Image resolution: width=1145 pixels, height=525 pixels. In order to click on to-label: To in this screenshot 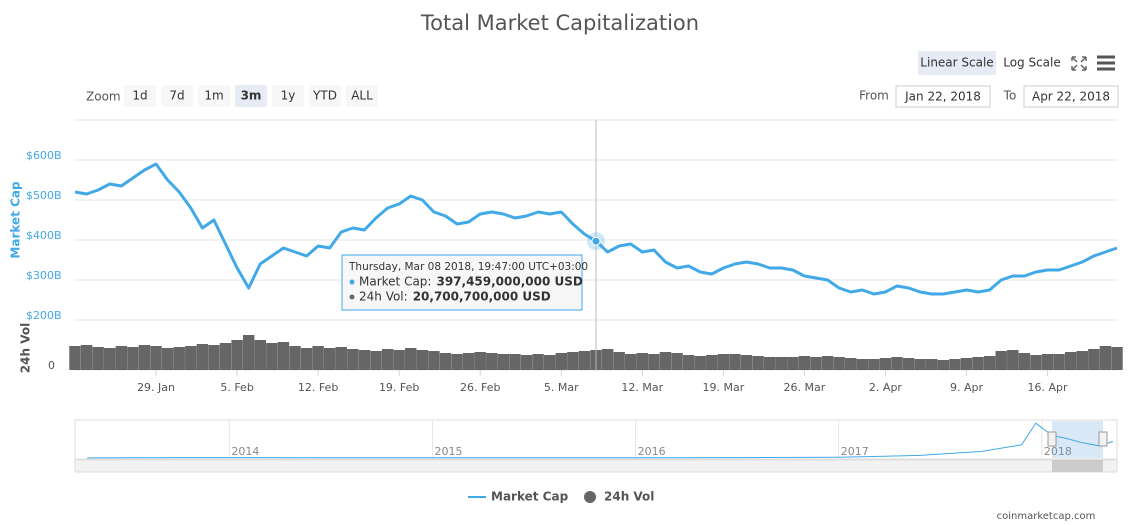, I will do `click(1010, 96)`.